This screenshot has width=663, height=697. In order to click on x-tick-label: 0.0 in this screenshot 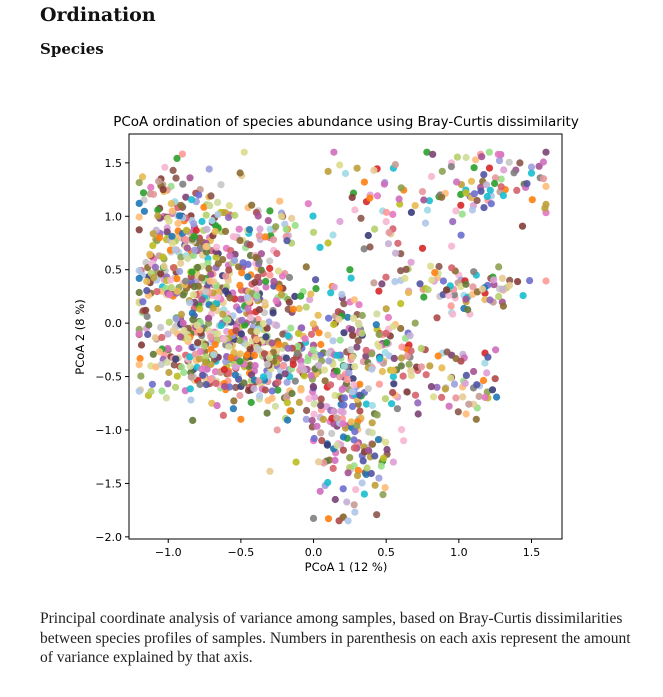, I will do `click(314, 552)`.